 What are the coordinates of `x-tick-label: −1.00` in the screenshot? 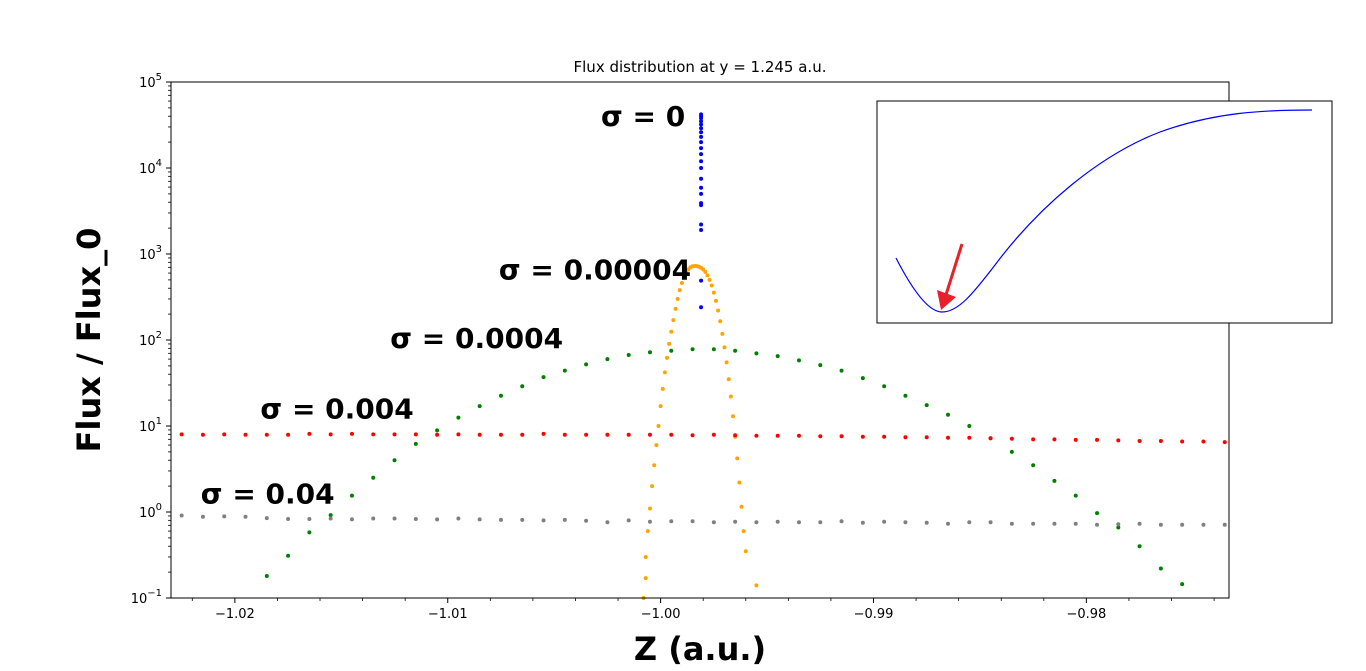 It's located at (661, 614).